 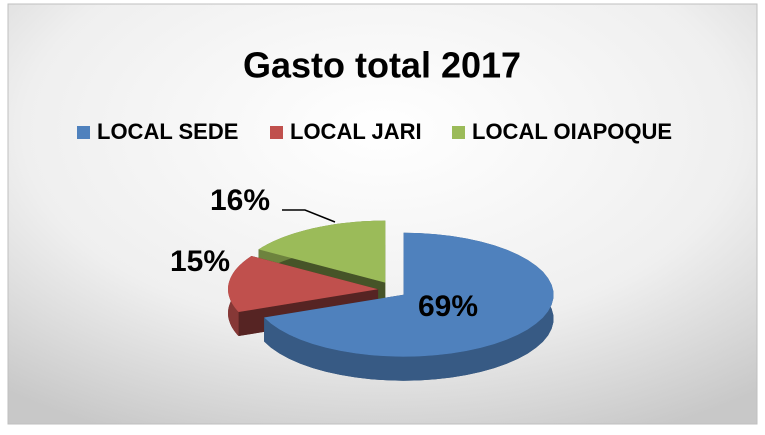 I want to click on data-label: 69%, so click(x=448, y=306).